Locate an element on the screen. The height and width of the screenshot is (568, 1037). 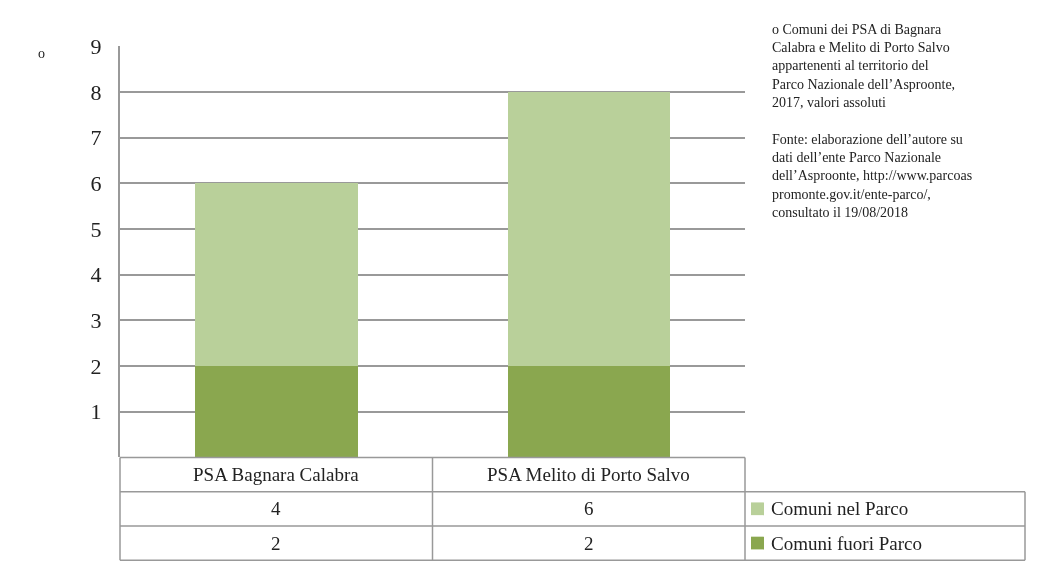
text: o is located at coordinates (41, 53).